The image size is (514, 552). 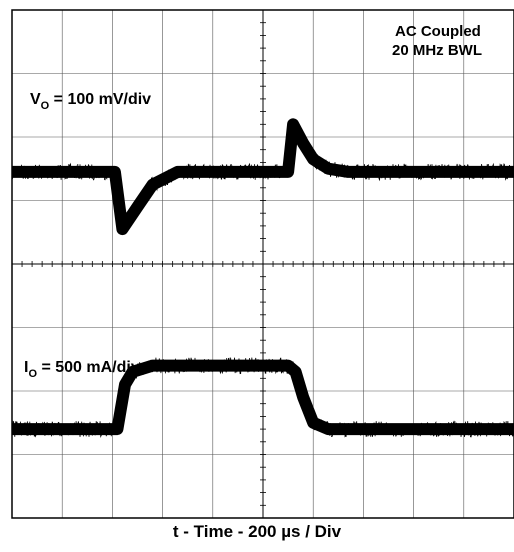 What do you see at coordinates (100, 99) in the screenshot?
I see `channel-label-vo-scale: = 100 mV/div` at bounding box center [100, 99].